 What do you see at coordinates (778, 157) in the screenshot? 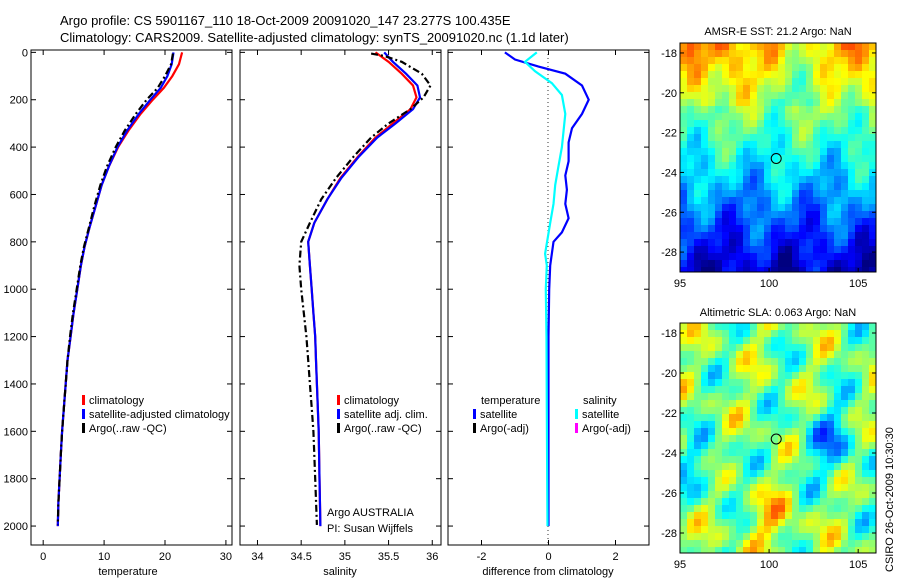
I see `sst-map-box` at bounding box center [778, 157].